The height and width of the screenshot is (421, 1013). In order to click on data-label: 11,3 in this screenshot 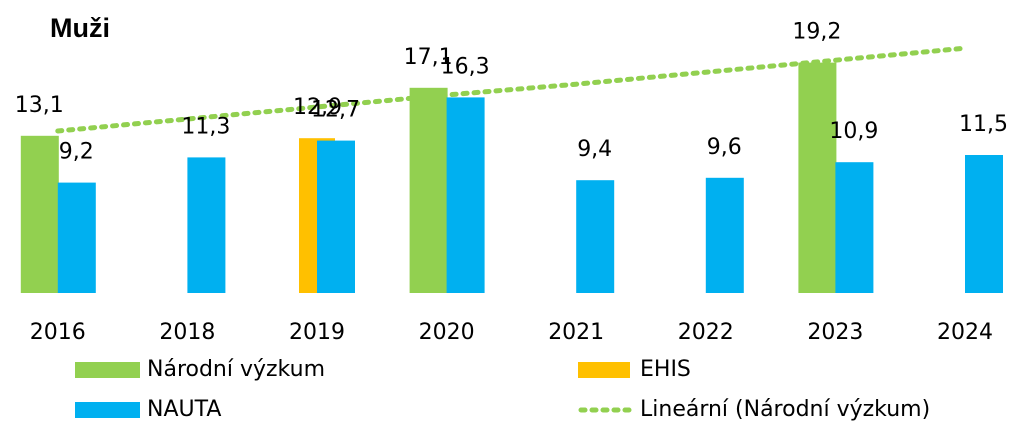, I will do `click(205, 126)`.